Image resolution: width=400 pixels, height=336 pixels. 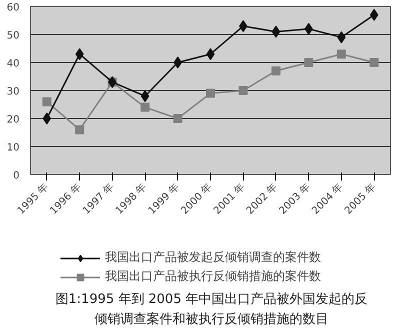 What do you see at coordinates (13, 64) in the screenshot?
I see `y-tick-label: 40` at bounding box center [13, 64].